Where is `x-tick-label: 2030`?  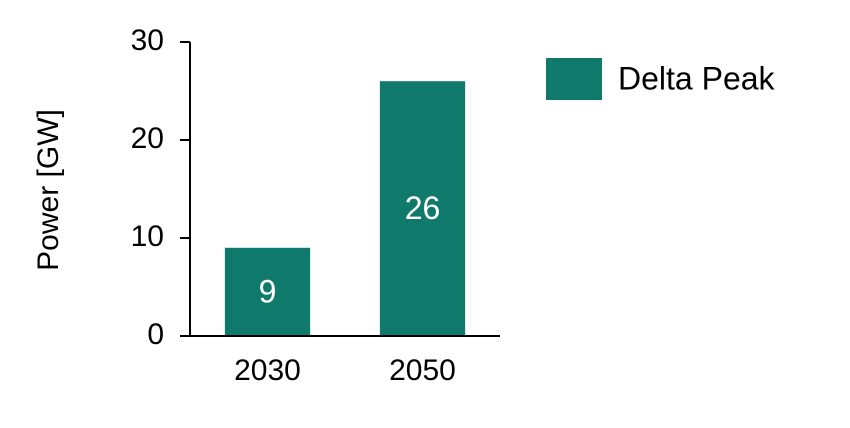 x-tick-label: 2030 is located at coordinates (267, 370).